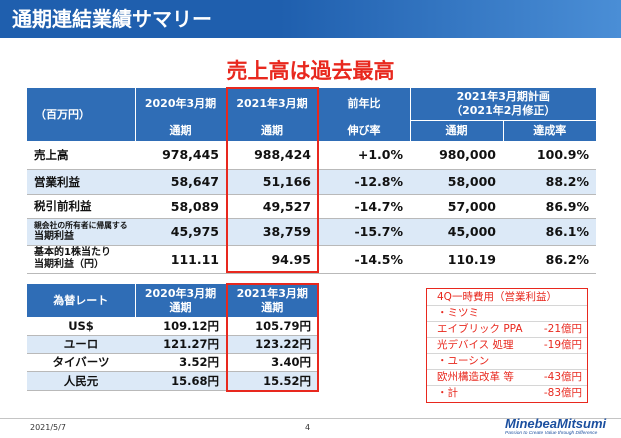 Image resolution: width=621 pixels, height=438 pixels. What do you see at coordinates (507, 297) in the screenshot?
I see `one-time-costs-title: 4Q一時費用（営業利益）` at bounding box center [507, 297].